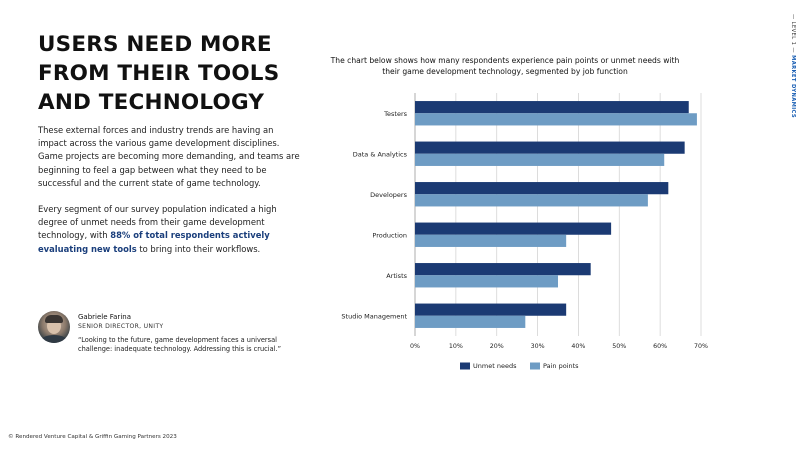 The image size is (800, 450). Describe the element at coordinates (538, 346) in the screenshot. I see `x-tick-label: 30%` at that location.